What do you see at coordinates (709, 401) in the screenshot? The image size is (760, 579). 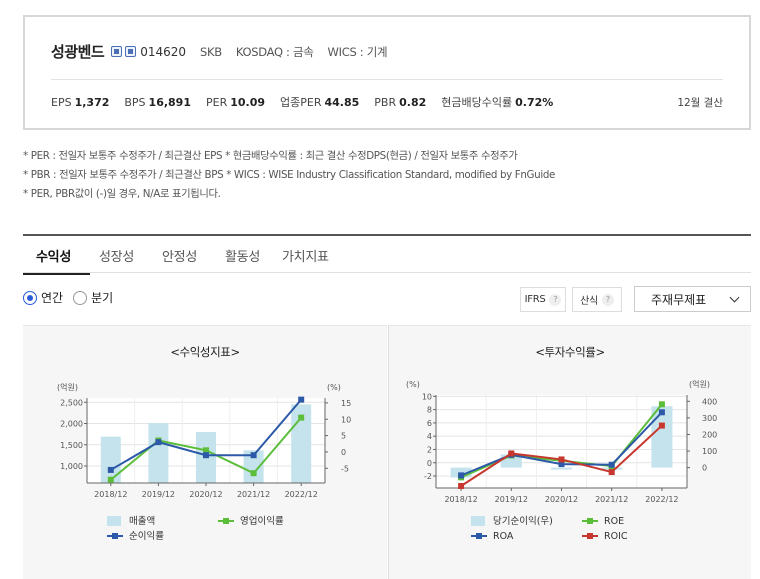 I see `tick-label-right: 400` at bounding box center [709, 401].